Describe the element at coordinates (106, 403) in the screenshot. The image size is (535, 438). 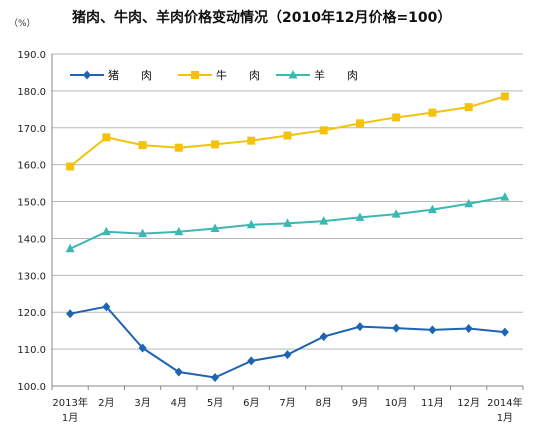
I see `x-tick-label: 2月` at that location.